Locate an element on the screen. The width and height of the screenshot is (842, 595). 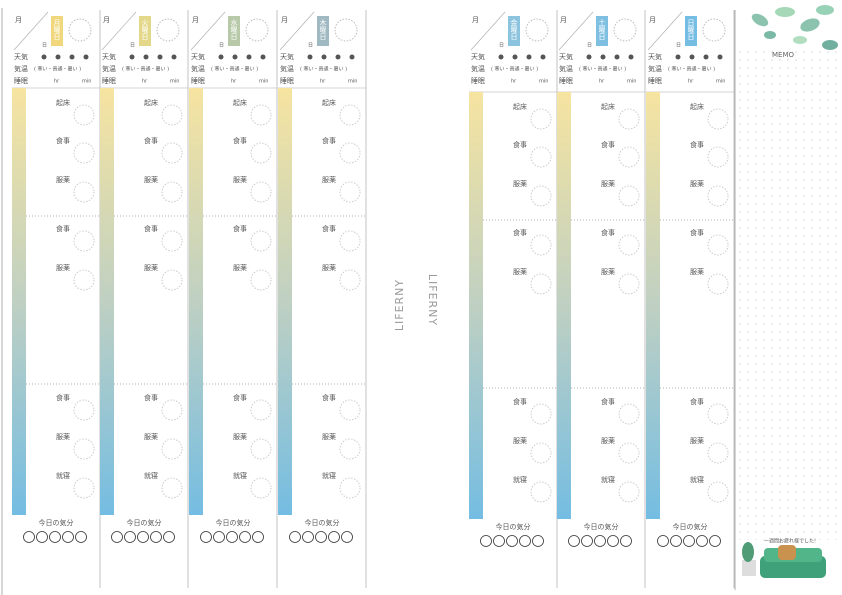
memo-title: MEMO is located at coordinates (783, 55).